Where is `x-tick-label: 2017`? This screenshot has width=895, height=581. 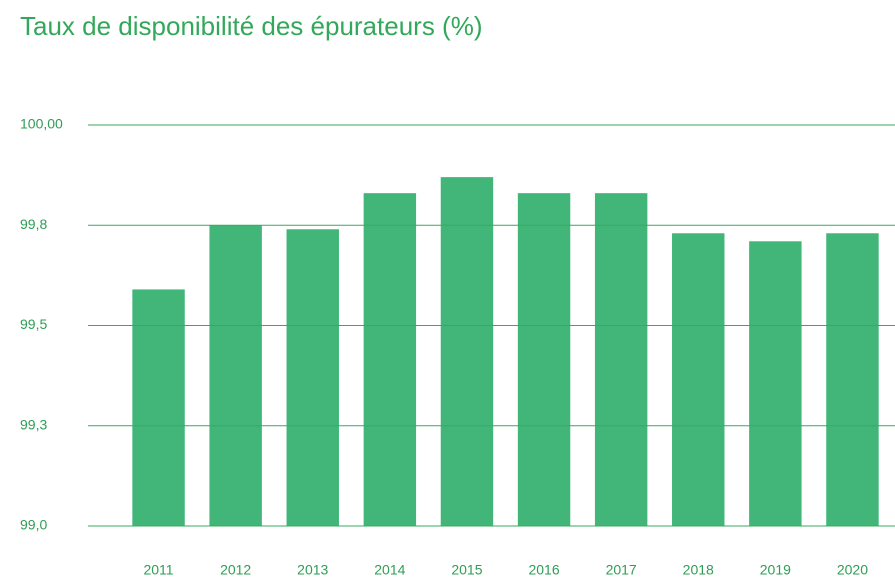
x-tick-label: 2017 is located at coordinates (621, 570).